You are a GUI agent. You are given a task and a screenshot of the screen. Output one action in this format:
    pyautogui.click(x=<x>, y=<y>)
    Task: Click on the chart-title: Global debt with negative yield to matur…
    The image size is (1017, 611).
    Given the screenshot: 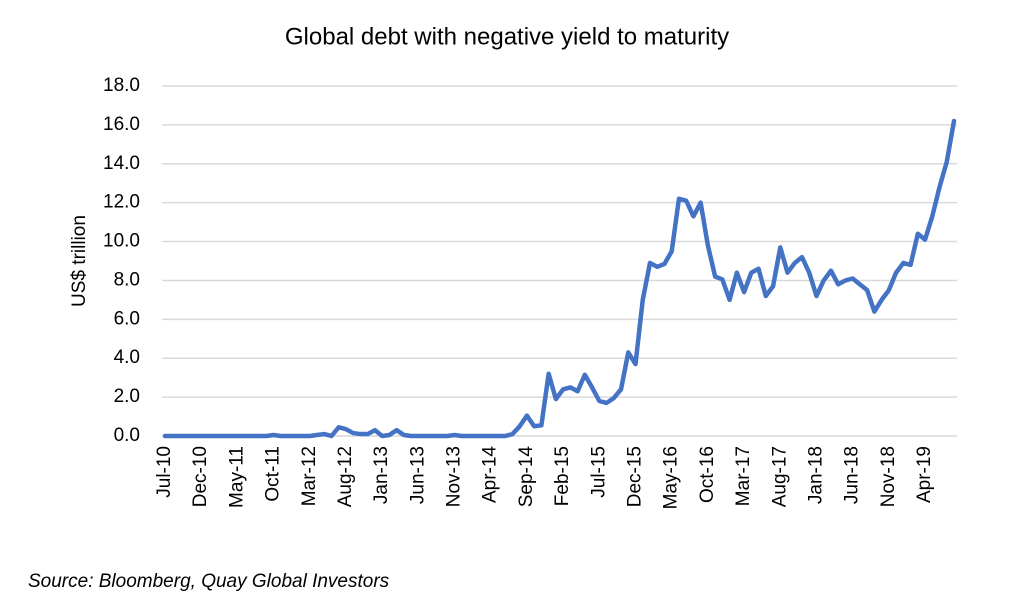 What is the action you would take?
    pyautogui.click(x=507, y=36)
    